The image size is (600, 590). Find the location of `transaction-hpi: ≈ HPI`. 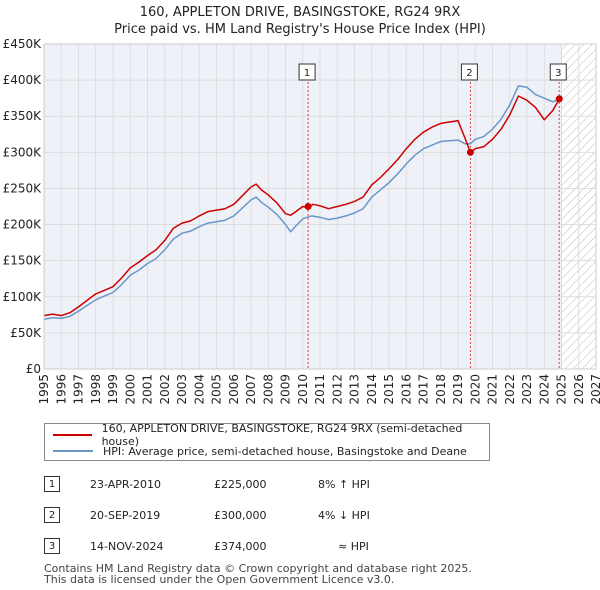

transaction-hpi: ≈ HPI is located at coordinates (353, 546).